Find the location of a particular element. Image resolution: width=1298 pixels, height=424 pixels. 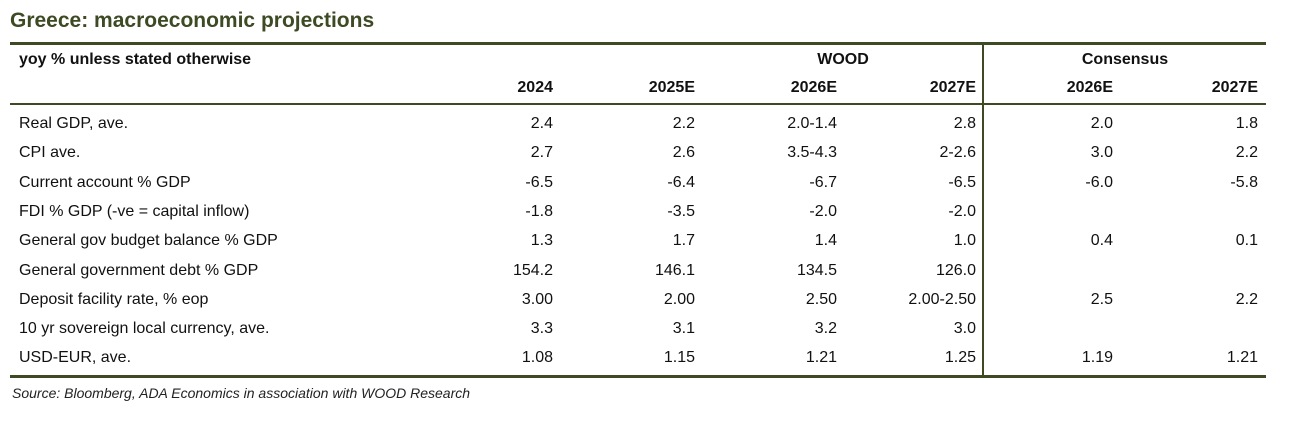

cell: 2.0 is located at coordinates (1101, 123).